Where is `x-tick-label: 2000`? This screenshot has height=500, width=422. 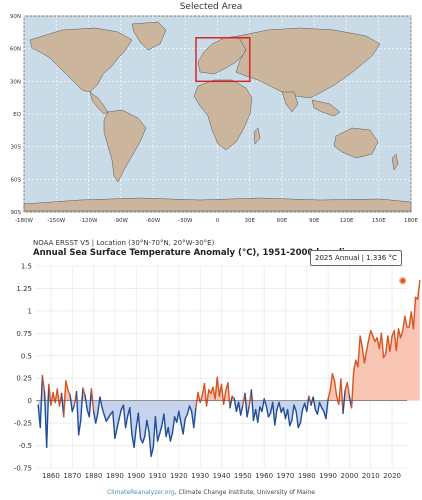 x-tick-label: 2000 is located at coordinates (350, 476).